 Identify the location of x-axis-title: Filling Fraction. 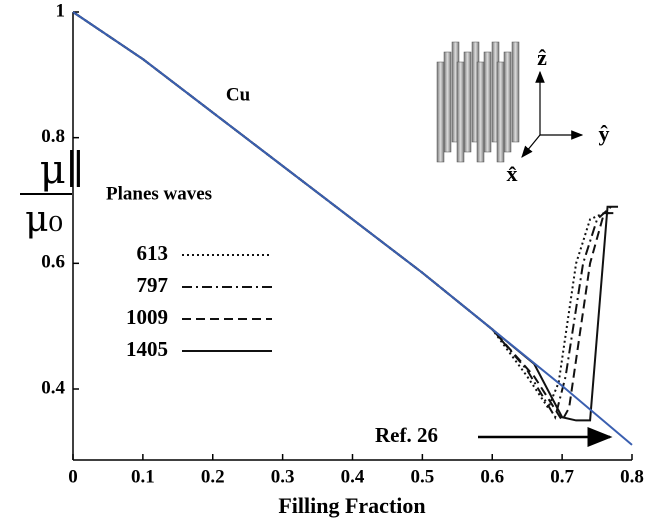
(351, 505).